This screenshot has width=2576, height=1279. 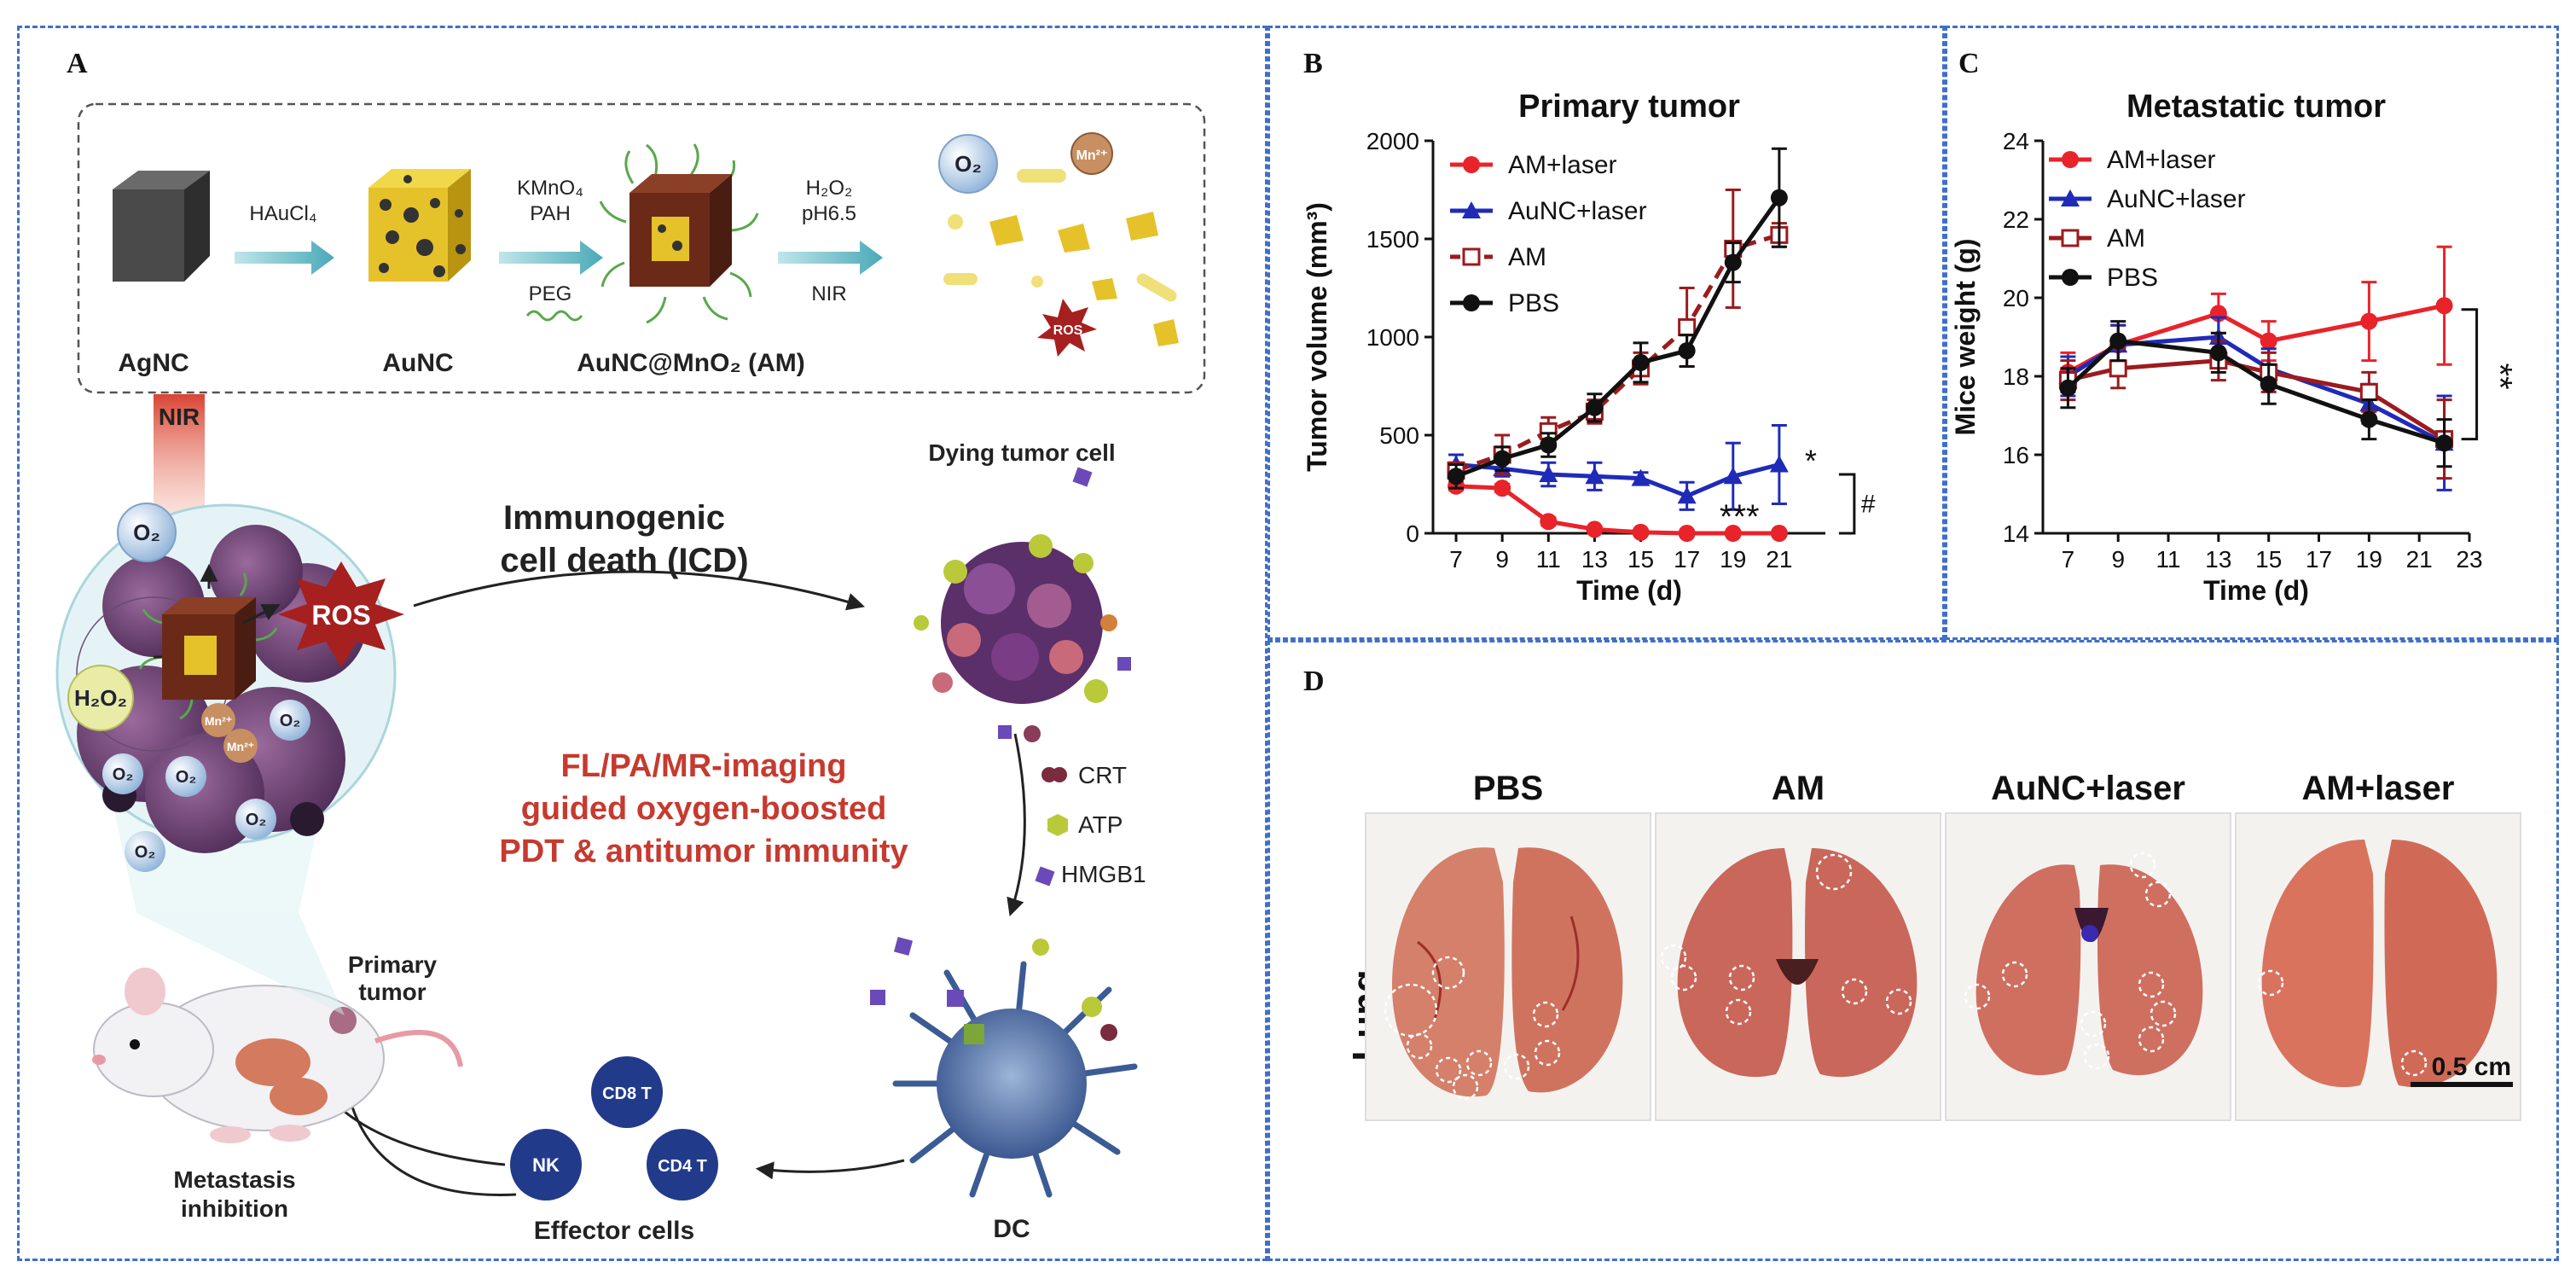 What do you see at coordinates (624, 561) in the screenshot?
I see `icd-line-2: cell death (ICD)` at bounding box center [624, 561].